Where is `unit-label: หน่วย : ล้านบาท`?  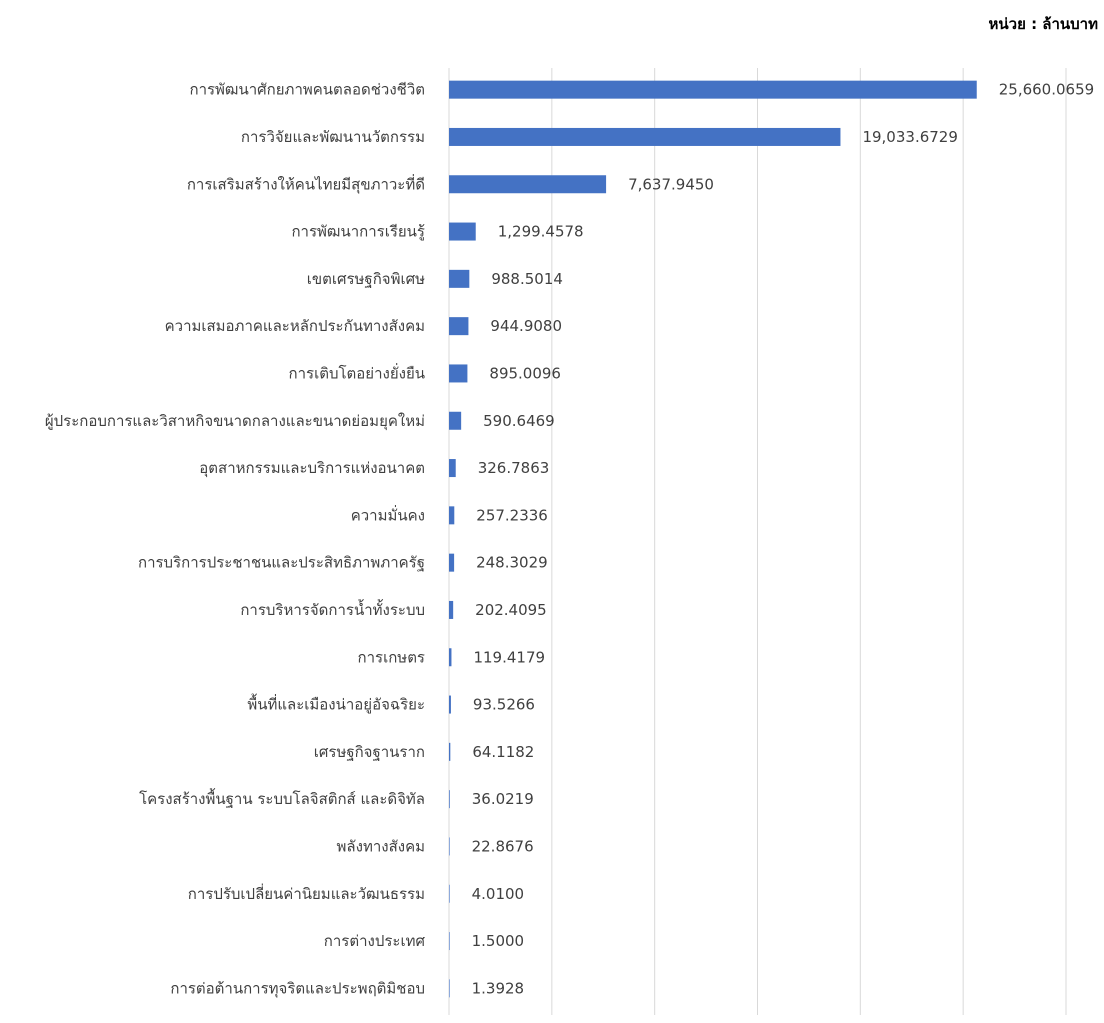 unit-label: หน่วย : ล้านบาท is located at coordinates (1043, 24).